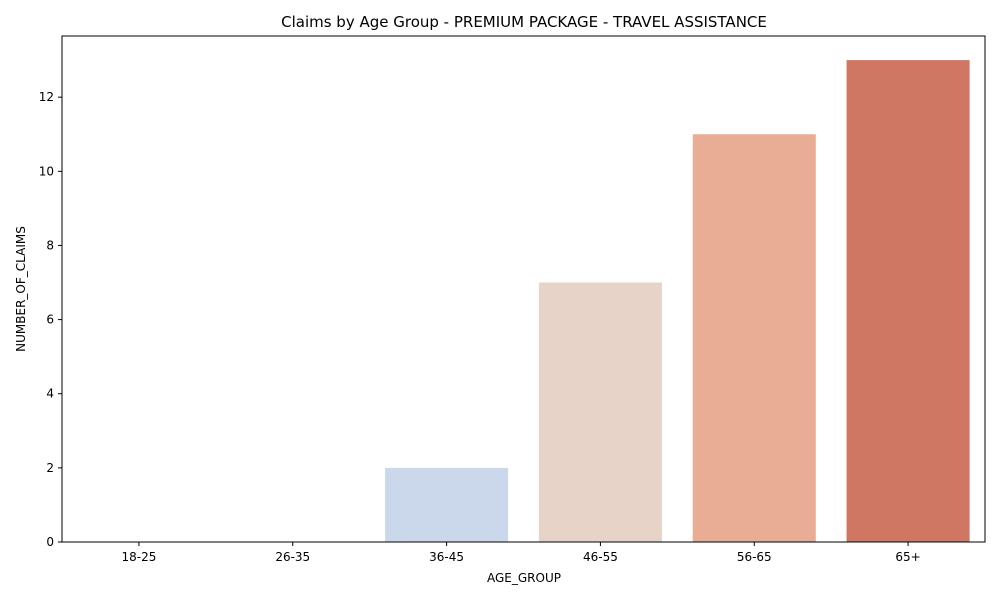  Describe the element at coordinates (524, 578) in the screenshot. I see `x-axis-label: AGE_GROUP` at that location.